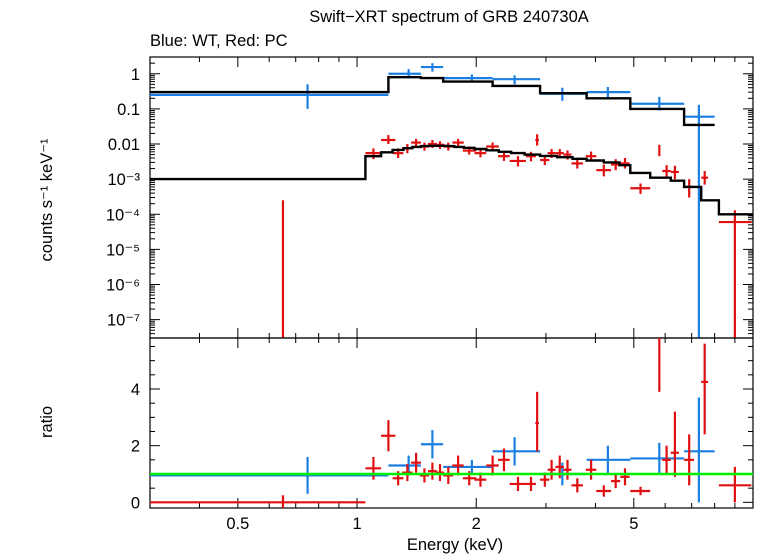  What do you see at coordinates (237, 524) in the screenshot?
I see `x-tick-label: 0.5` at bounding box center [237, 524].